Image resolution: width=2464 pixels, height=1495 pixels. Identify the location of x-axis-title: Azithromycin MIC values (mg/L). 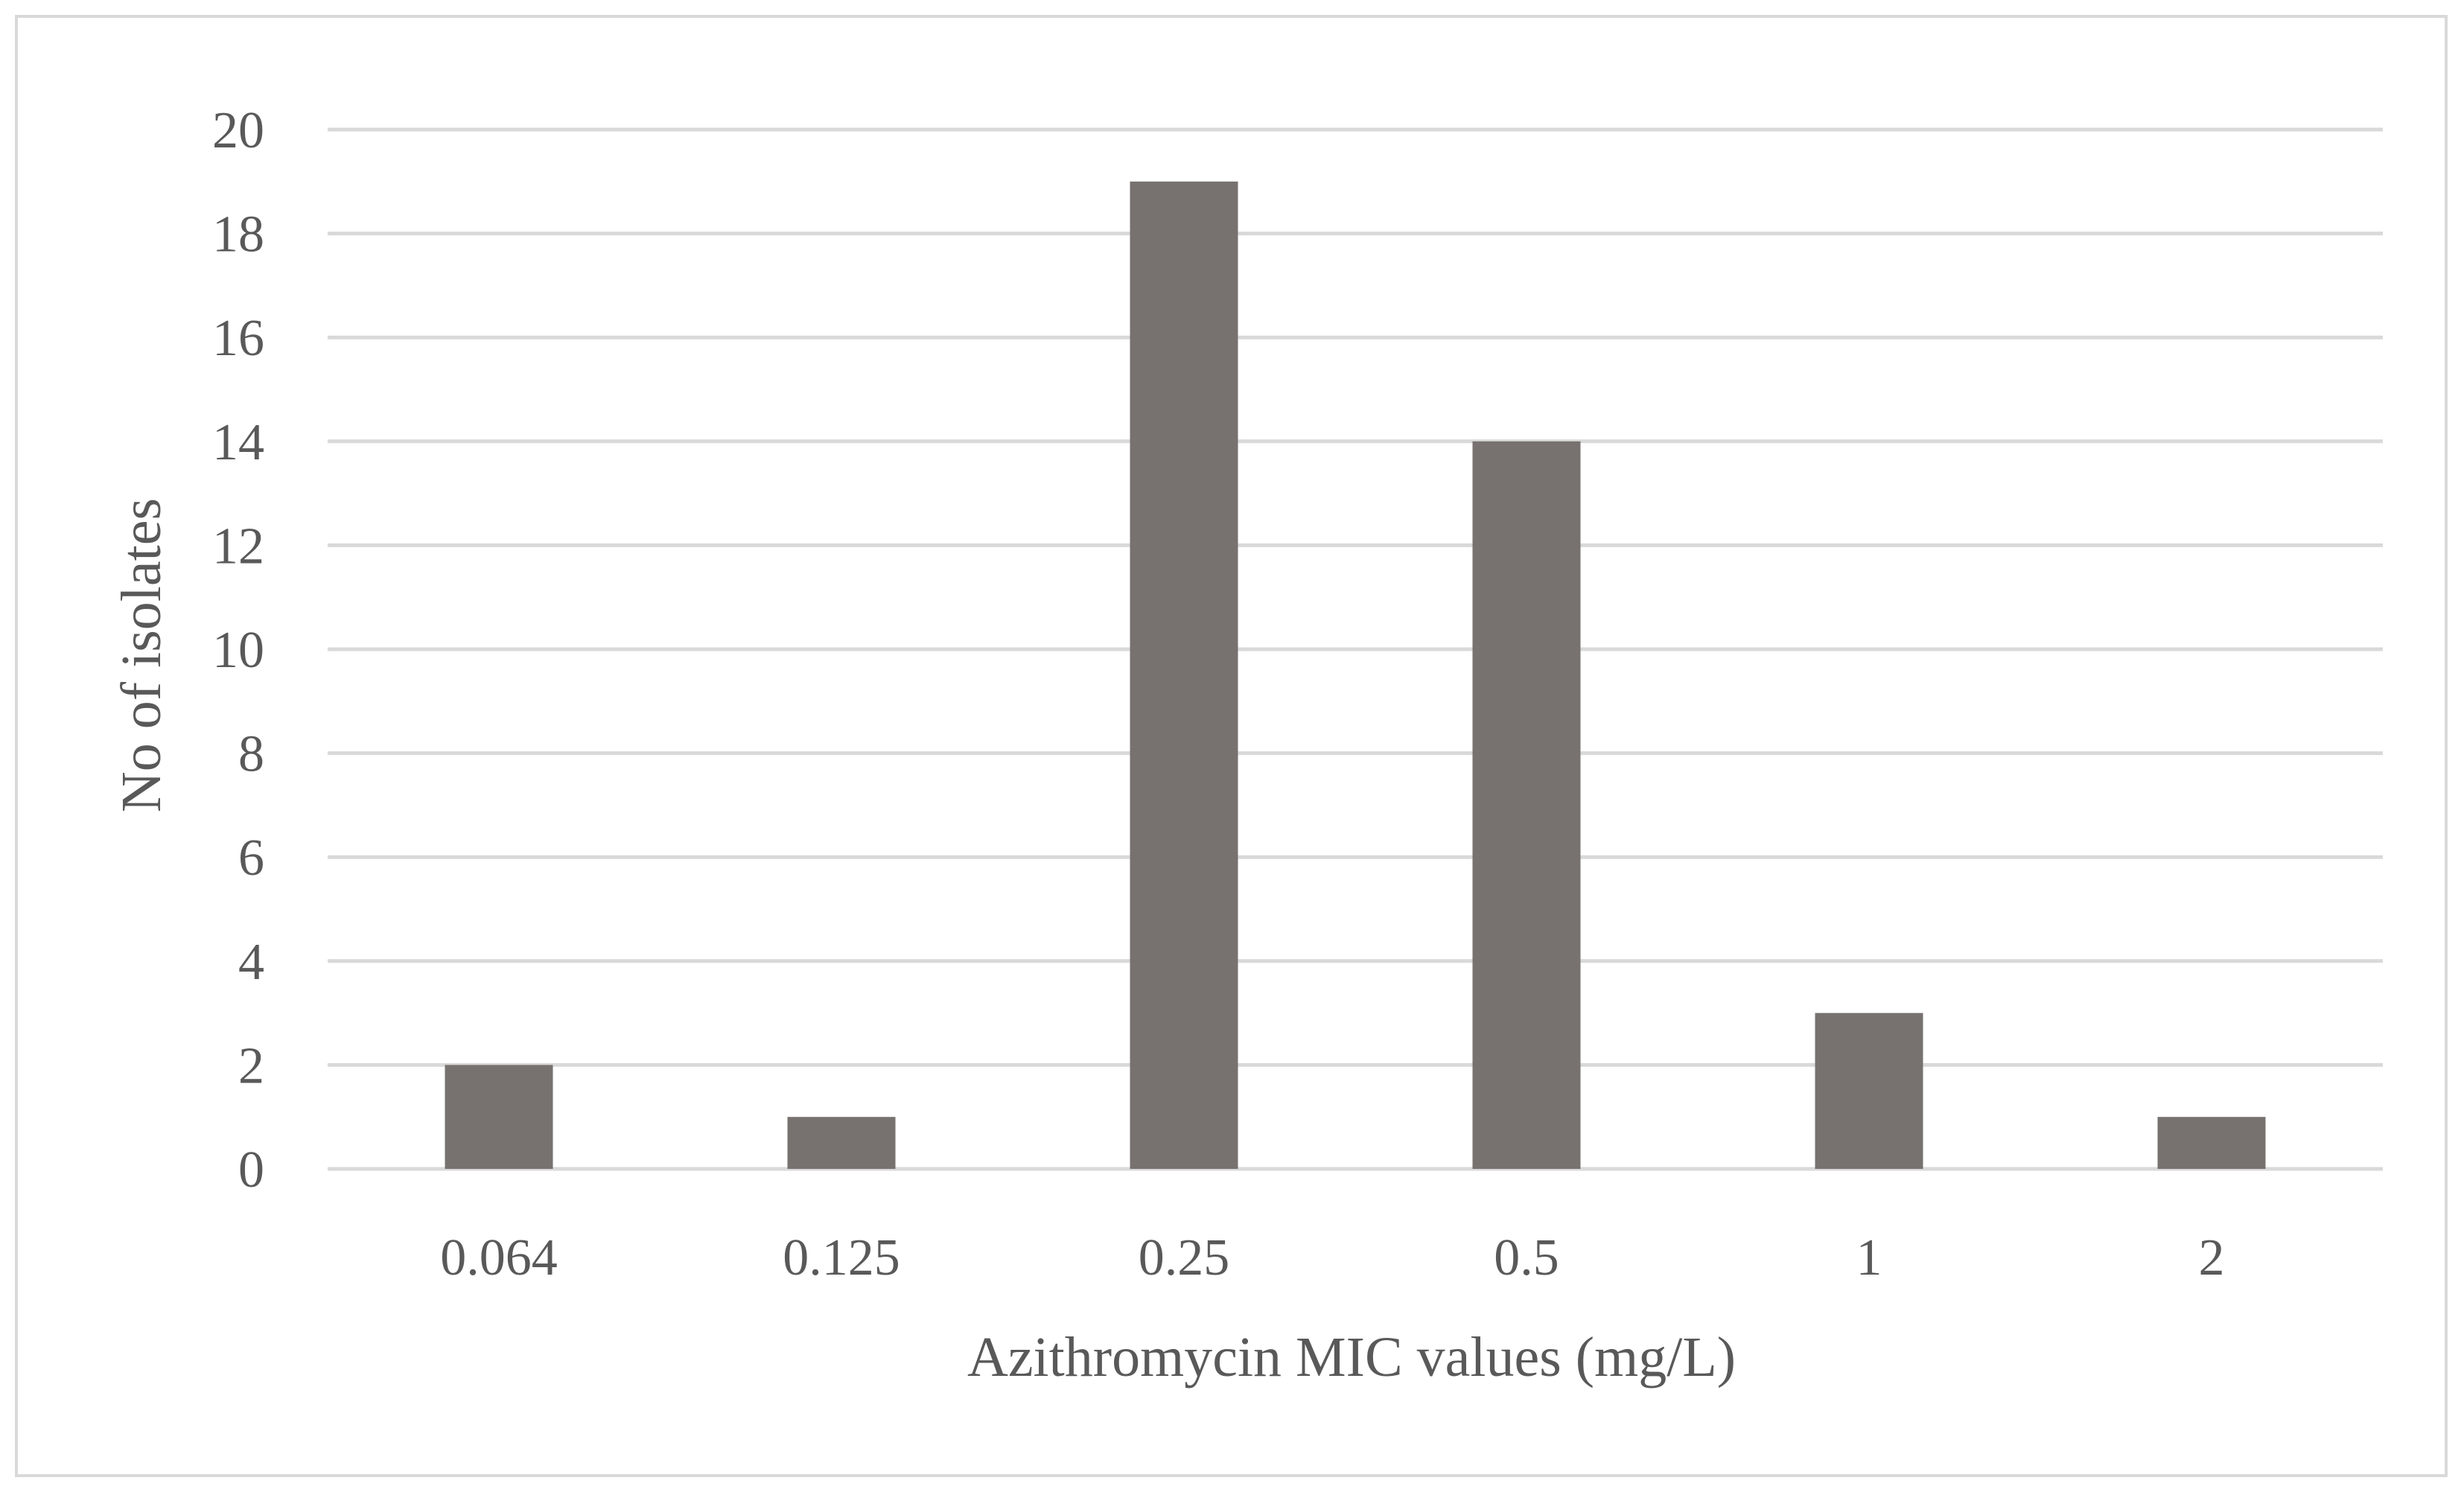
(1351, 1357).